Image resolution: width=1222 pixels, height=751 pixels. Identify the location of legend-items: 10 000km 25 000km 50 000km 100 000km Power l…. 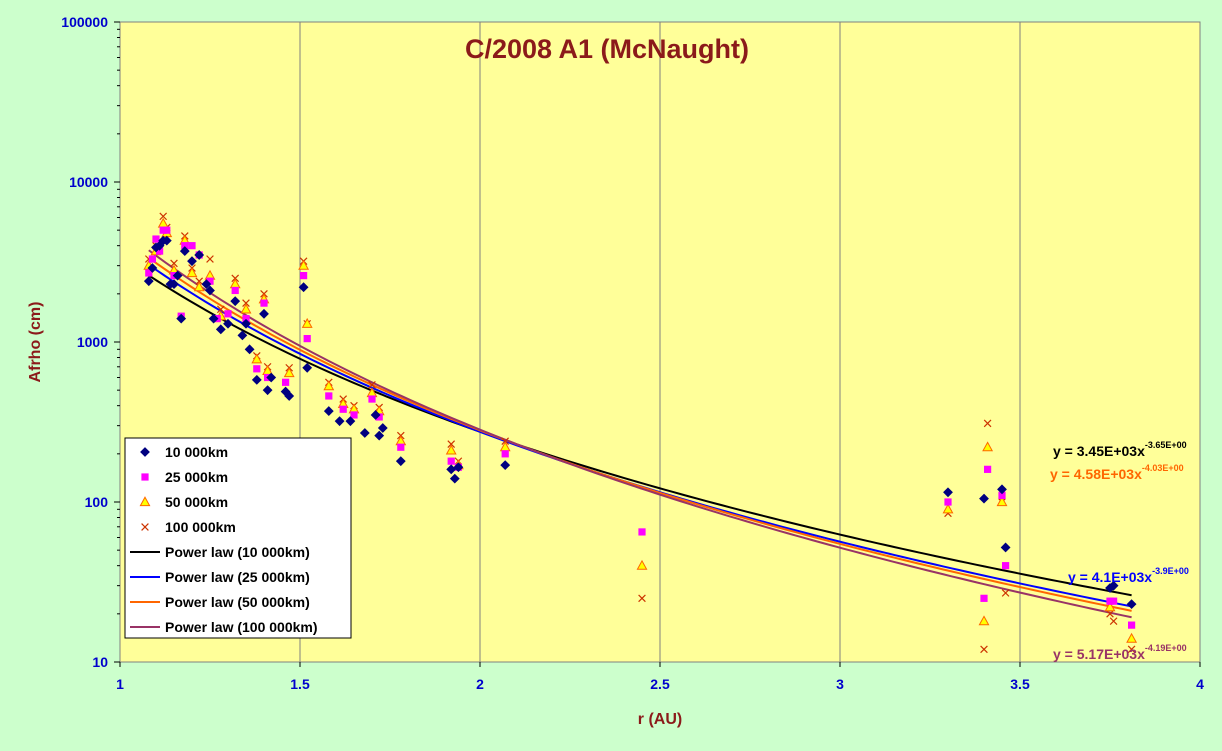
(224, 539).